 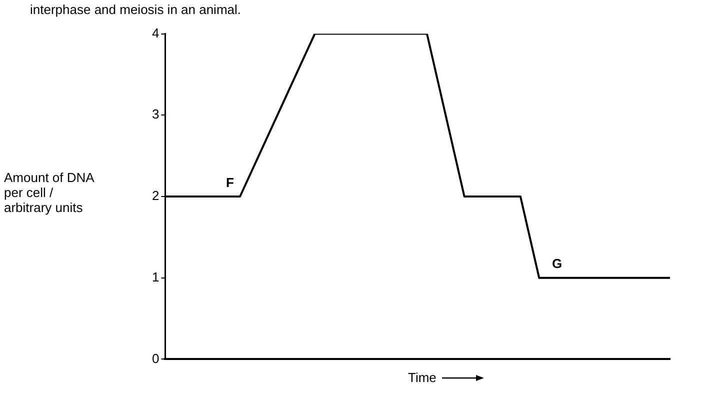 I want to click on text: interphase and meiosis in an animal., so click(x=136, y=9).